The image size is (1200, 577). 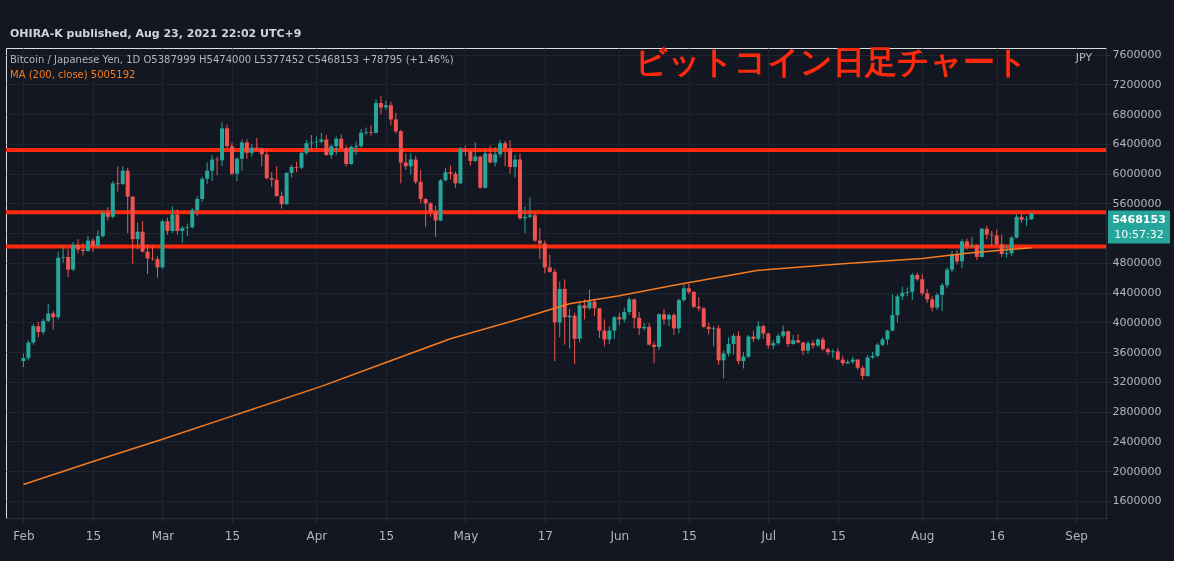 I want to click on y-tick-label: 4400000, so click(x=1137, y=293).